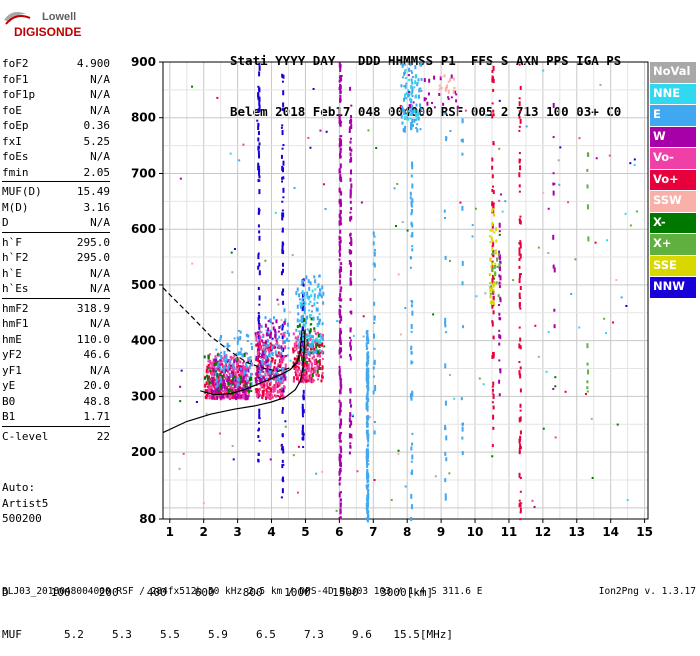 The height and width of the screenshot is (656, 700). Describe the element at coordinates (56, 402) in the screenshot. I see `param-row: B0 48.8` at that location.